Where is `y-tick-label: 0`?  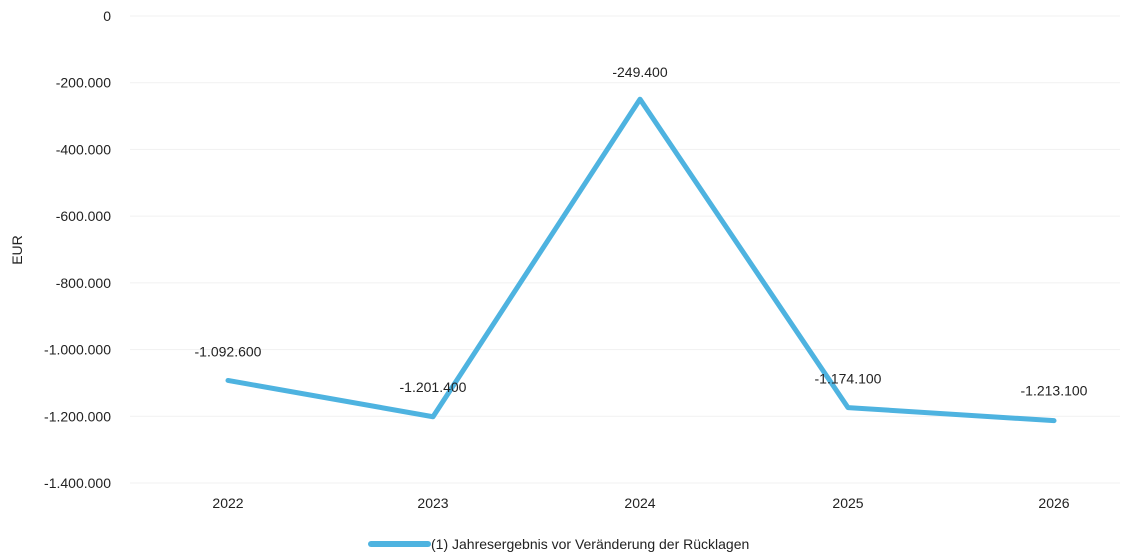 y-tick-label: 0 is located at coordinates (107, 16).